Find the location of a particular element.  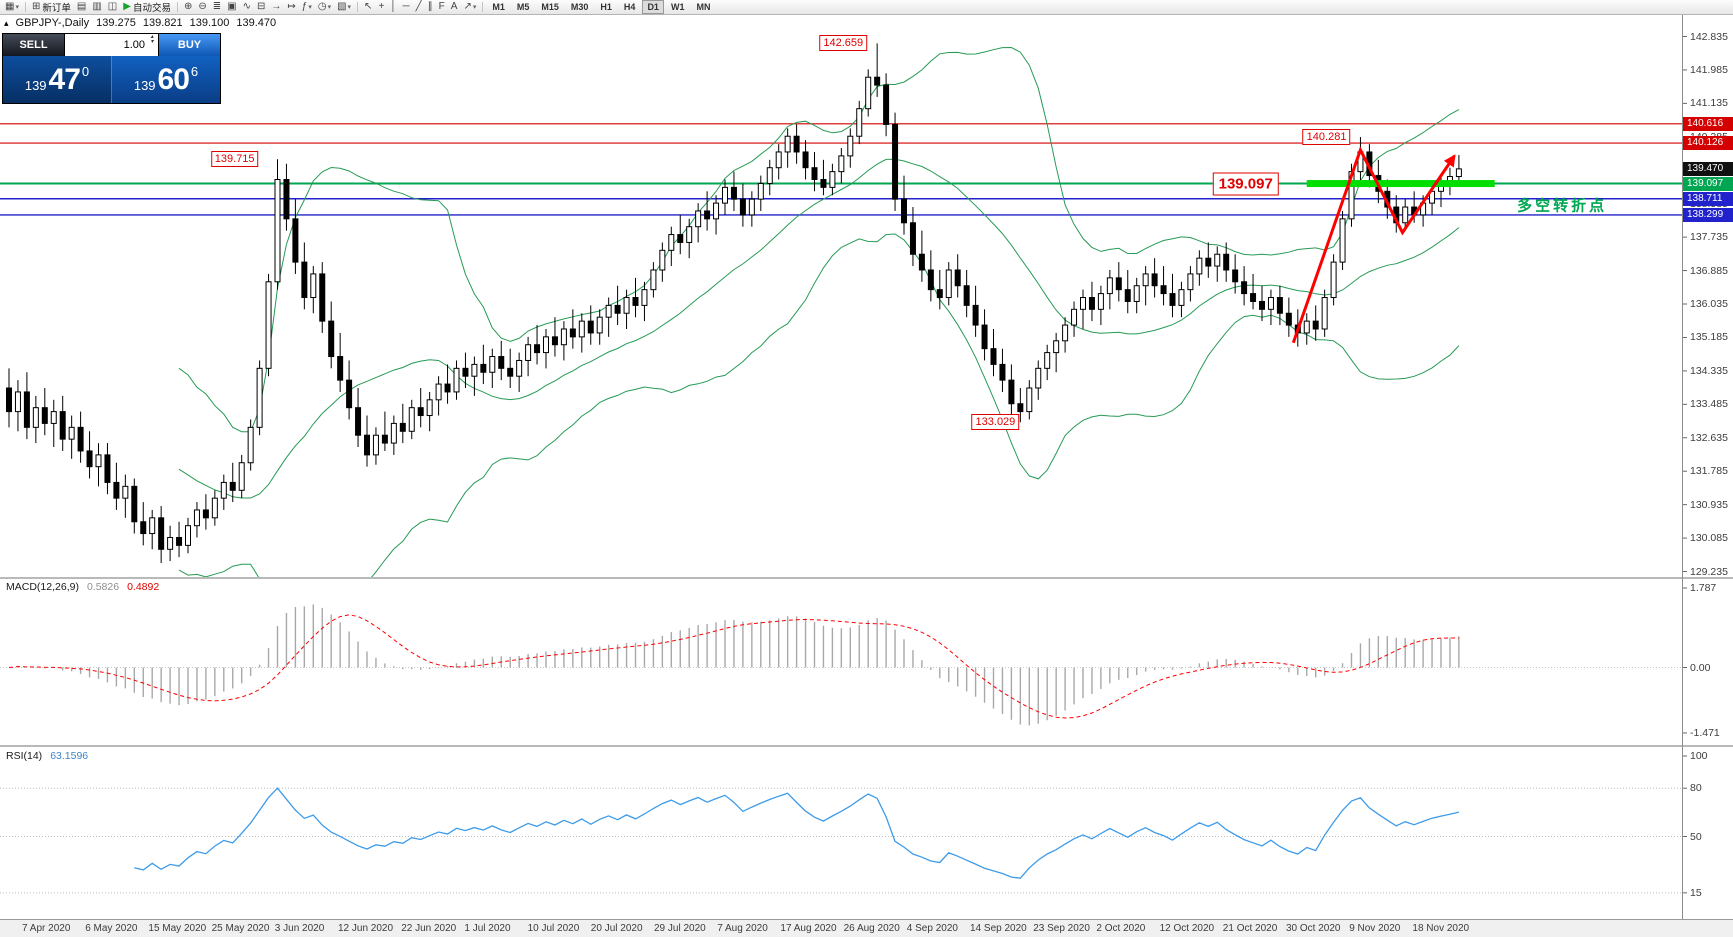

ohlc-close-value: 139.470 is located at coordinates (256, 23).